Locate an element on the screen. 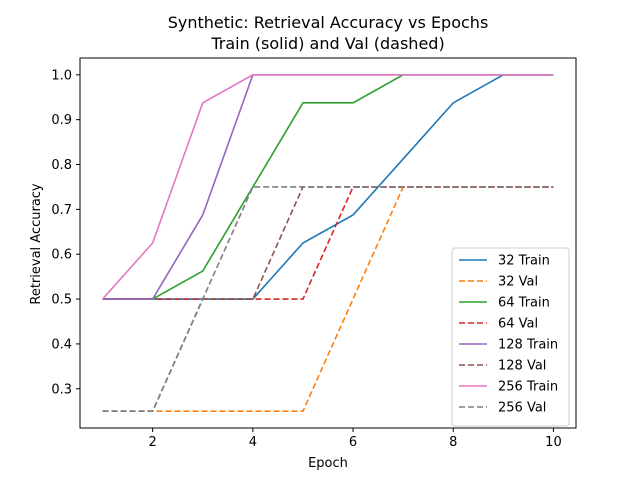  x-tick-label: 8 is located at coordinates (453, 442).